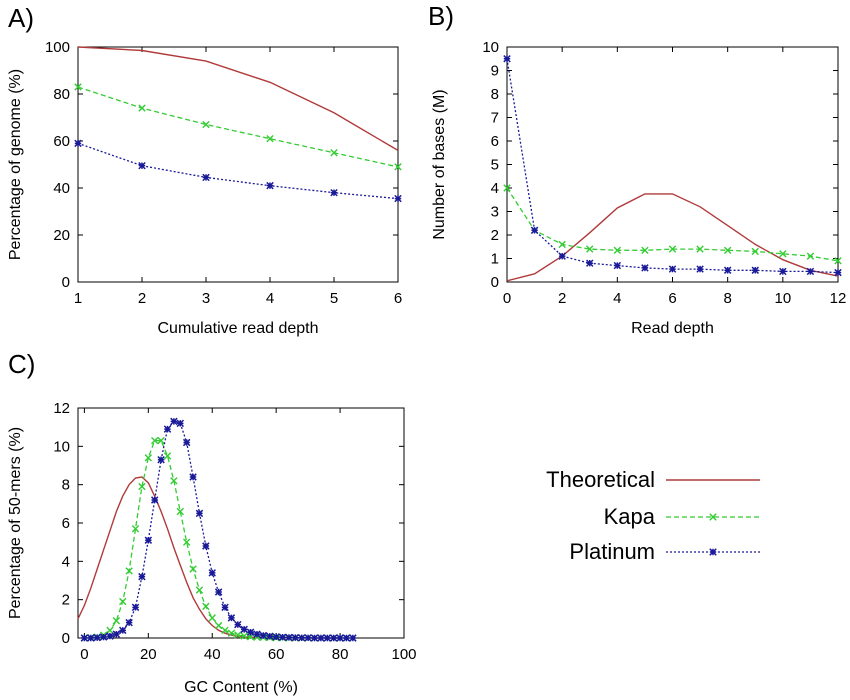 This screenshot has width=850, height=700. What do you see at coordinates (238, 328) in the screenshot?
I see `panel-a-x-axis-title: Cumulative read depth` at bounding box center [238, 328].